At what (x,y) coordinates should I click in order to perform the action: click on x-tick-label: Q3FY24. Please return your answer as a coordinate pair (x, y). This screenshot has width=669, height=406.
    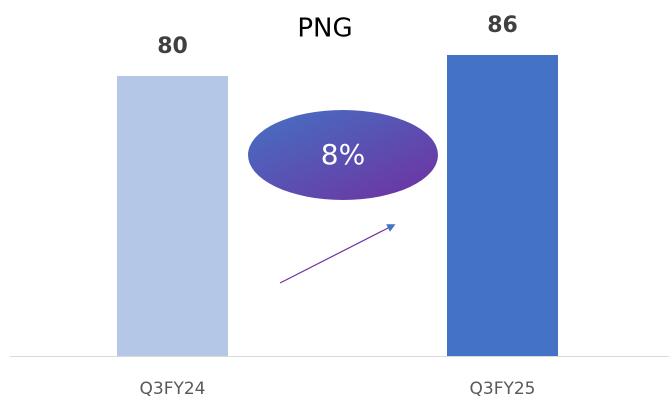
    Looking at the image, I should click on (173, 389).